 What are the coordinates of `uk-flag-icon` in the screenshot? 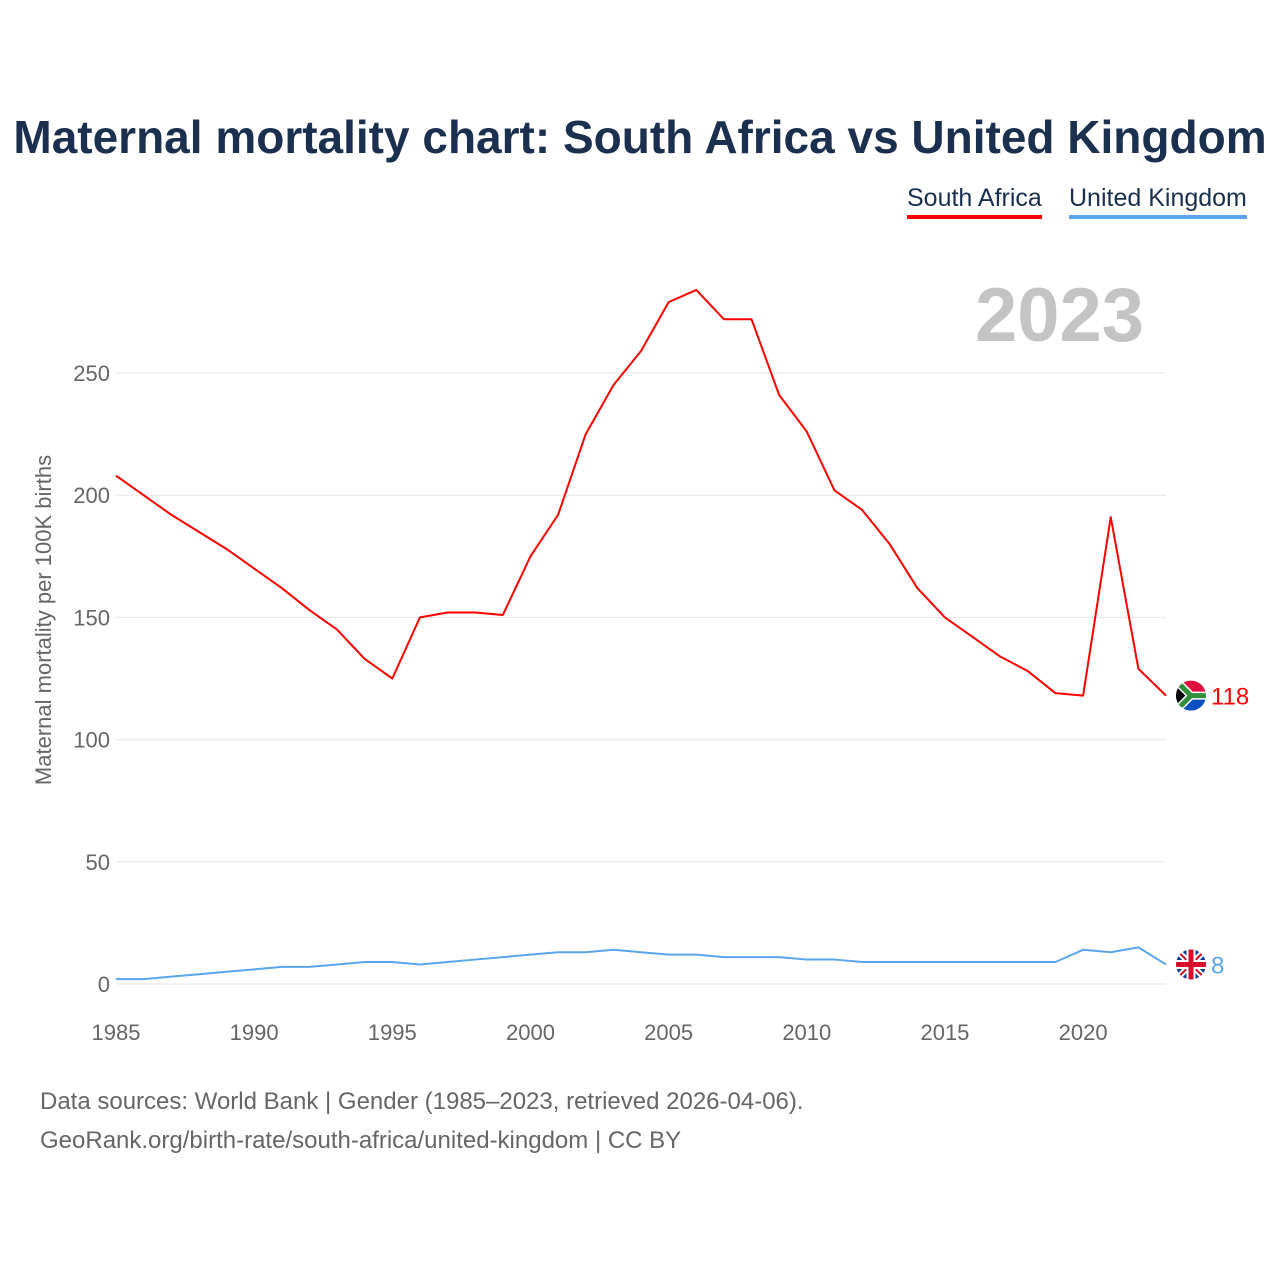 It's located at (1191, 964).